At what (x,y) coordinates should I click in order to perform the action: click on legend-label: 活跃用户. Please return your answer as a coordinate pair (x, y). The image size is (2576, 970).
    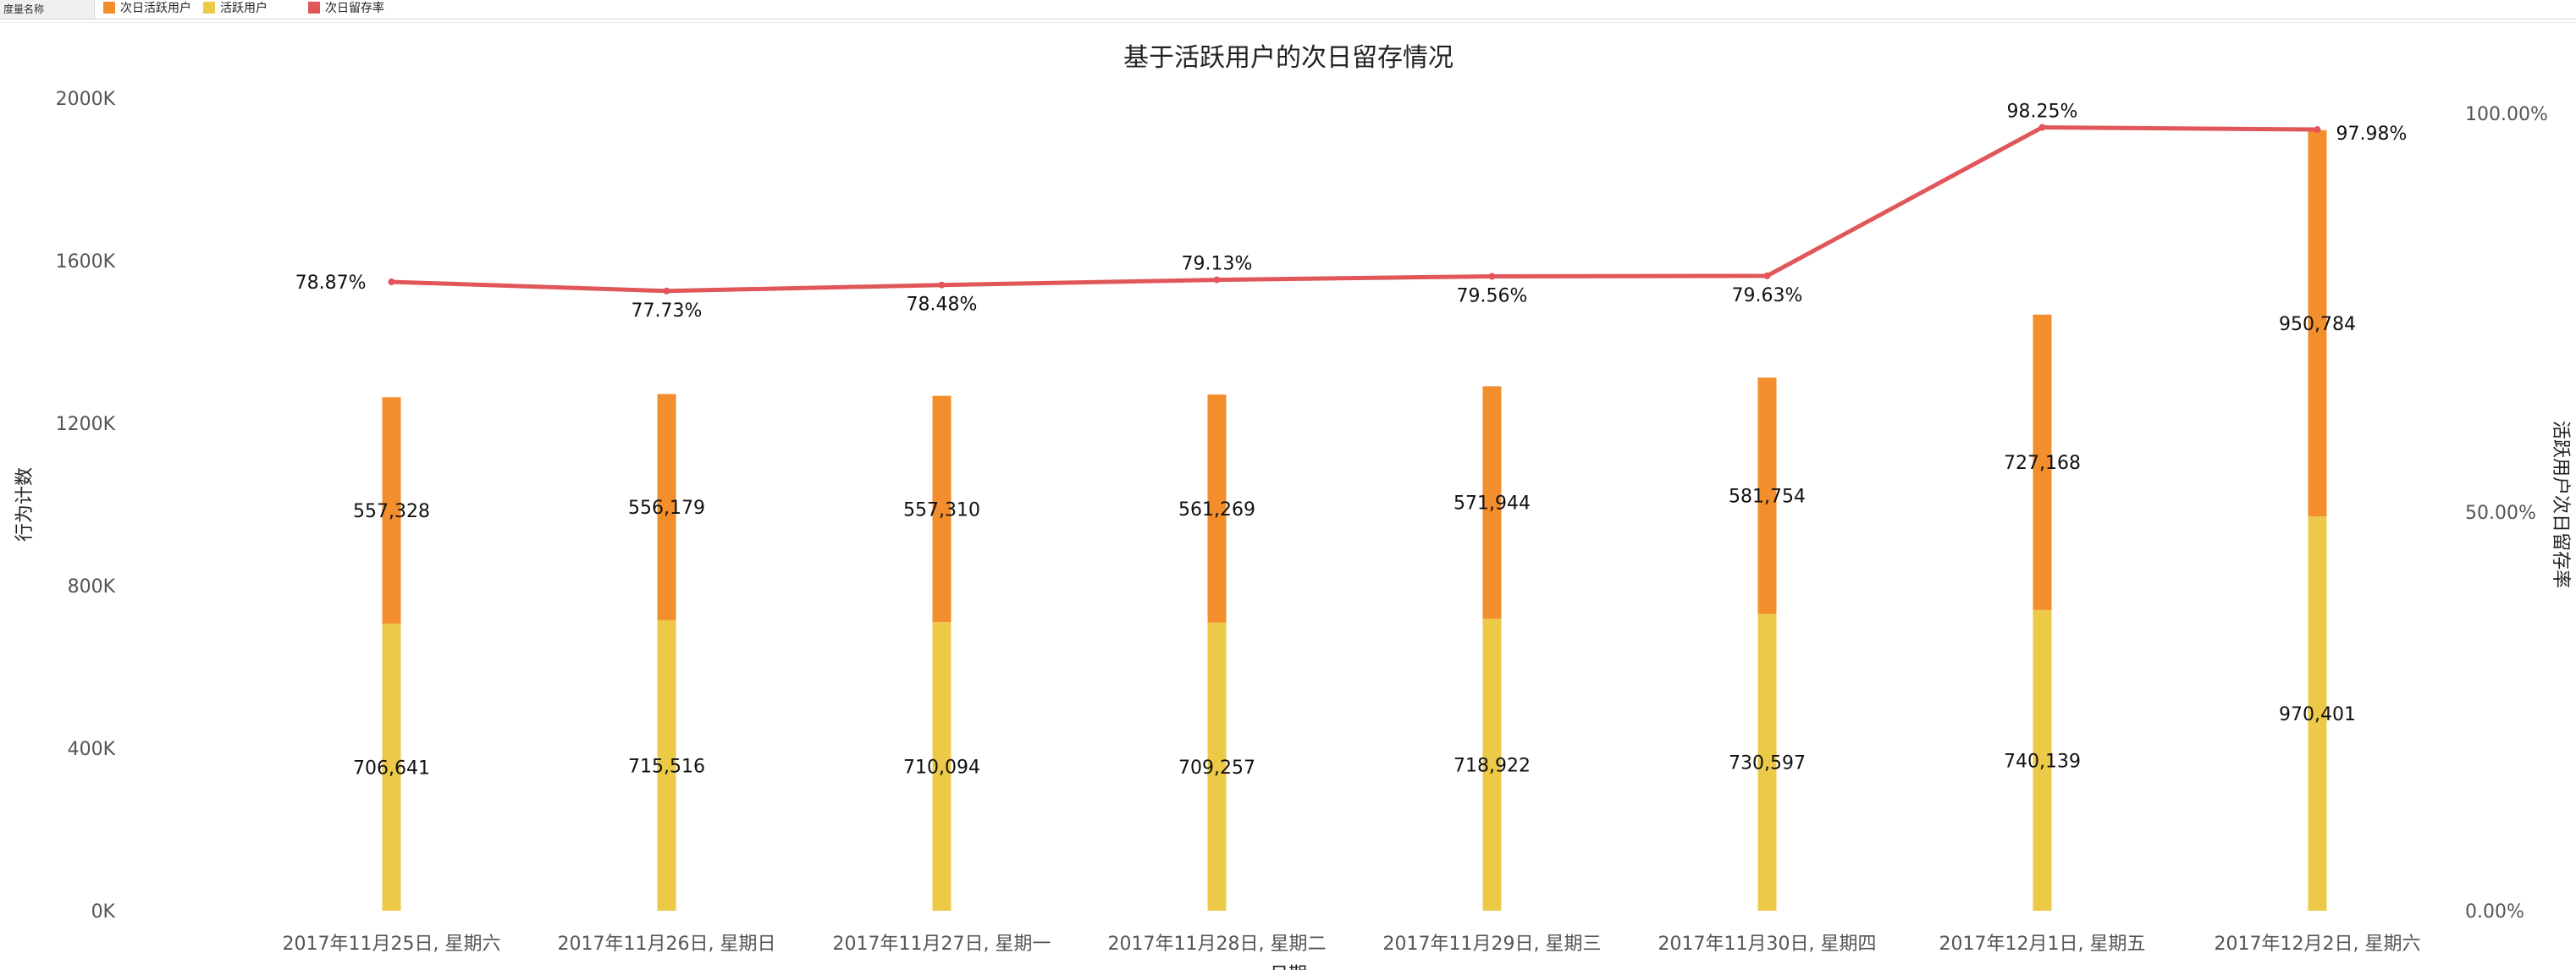
    Looking at the image, I should click on (244, 8).